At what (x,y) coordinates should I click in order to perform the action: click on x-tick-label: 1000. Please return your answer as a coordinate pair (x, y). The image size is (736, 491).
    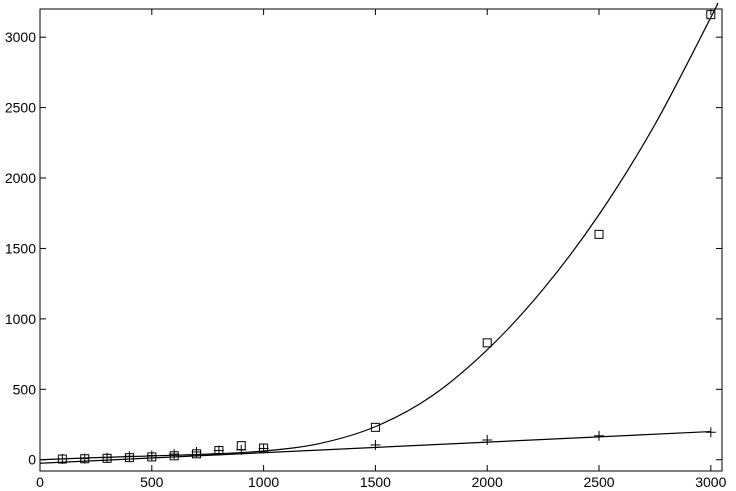
    Looking at the image, I should click on (263, 482).